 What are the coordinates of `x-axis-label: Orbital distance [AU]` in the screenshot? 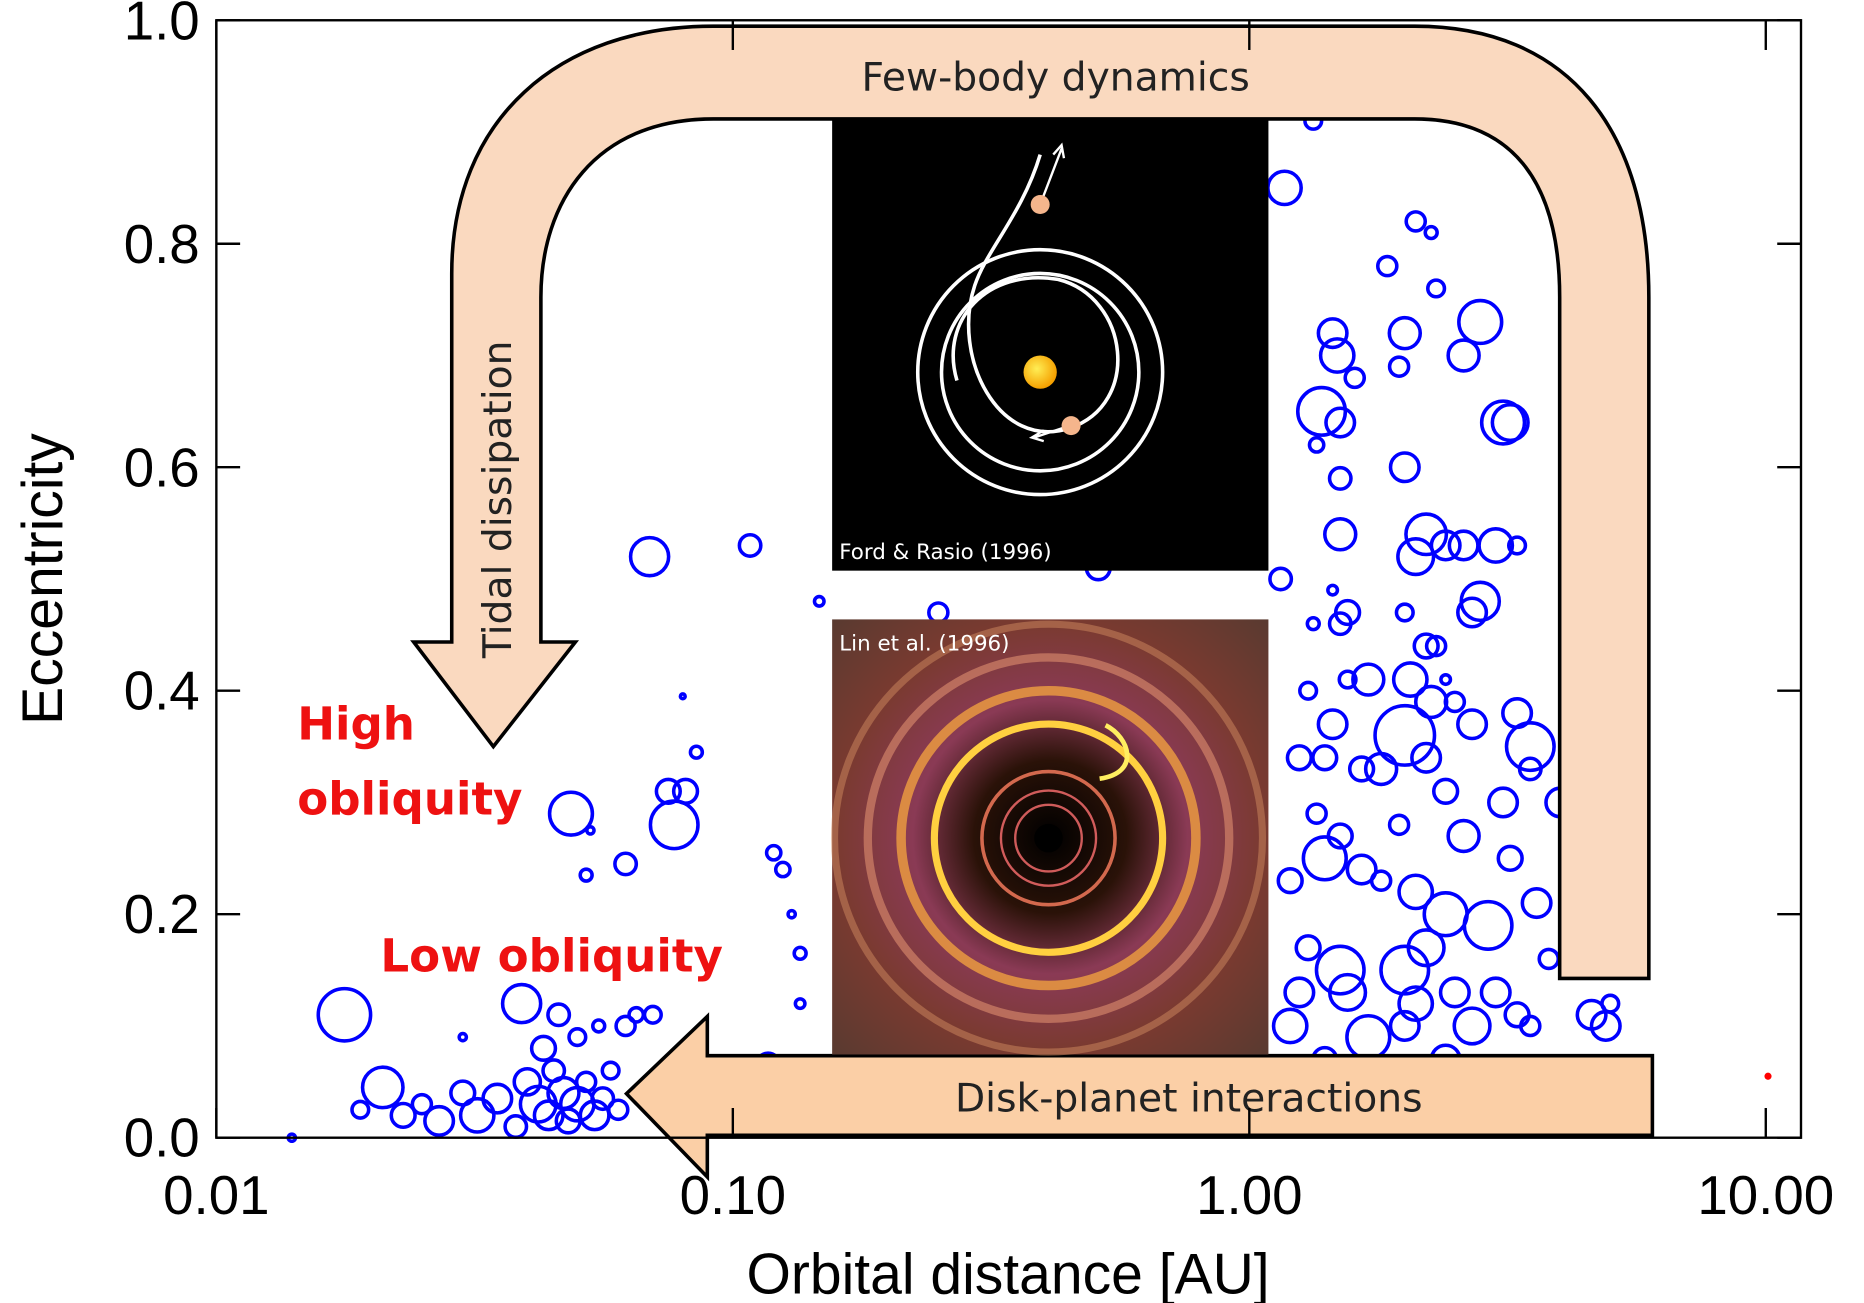 It's located at (1008, 1272).